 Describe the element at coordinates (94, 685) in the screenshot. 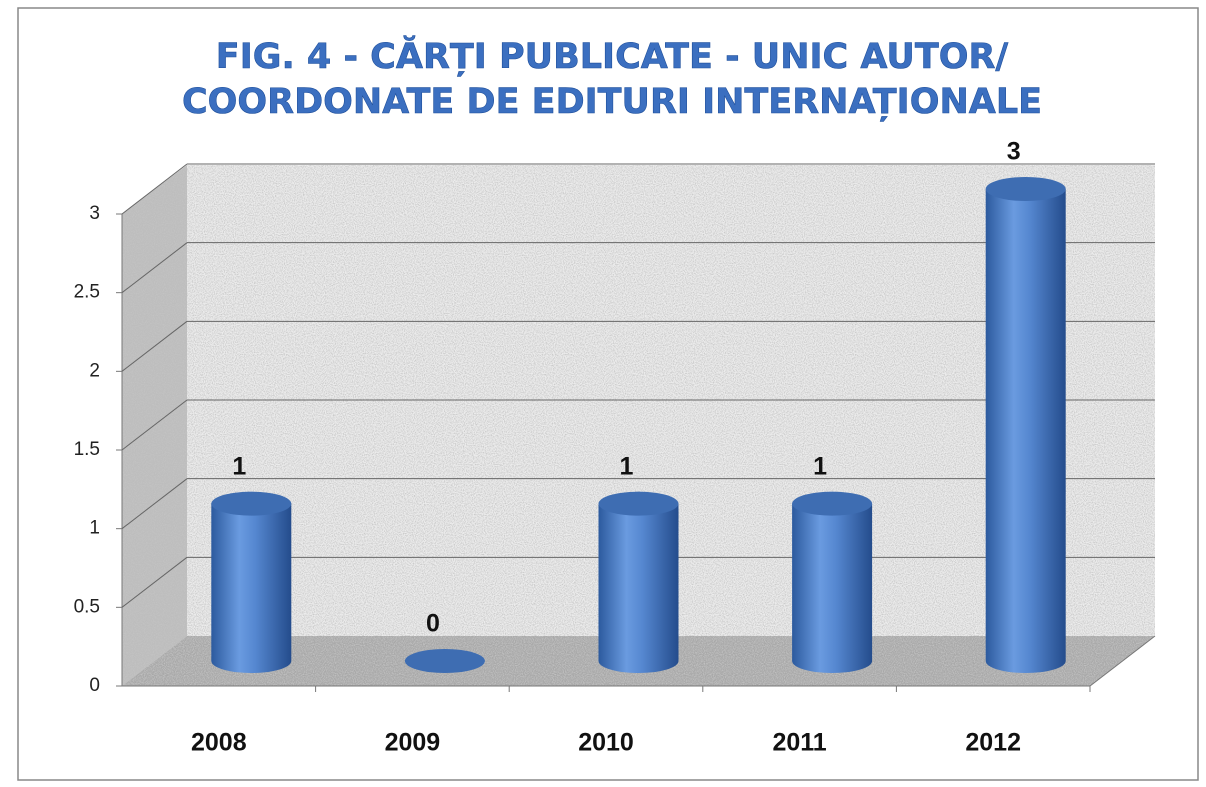

I see `y-tick-label: 0` at that location.